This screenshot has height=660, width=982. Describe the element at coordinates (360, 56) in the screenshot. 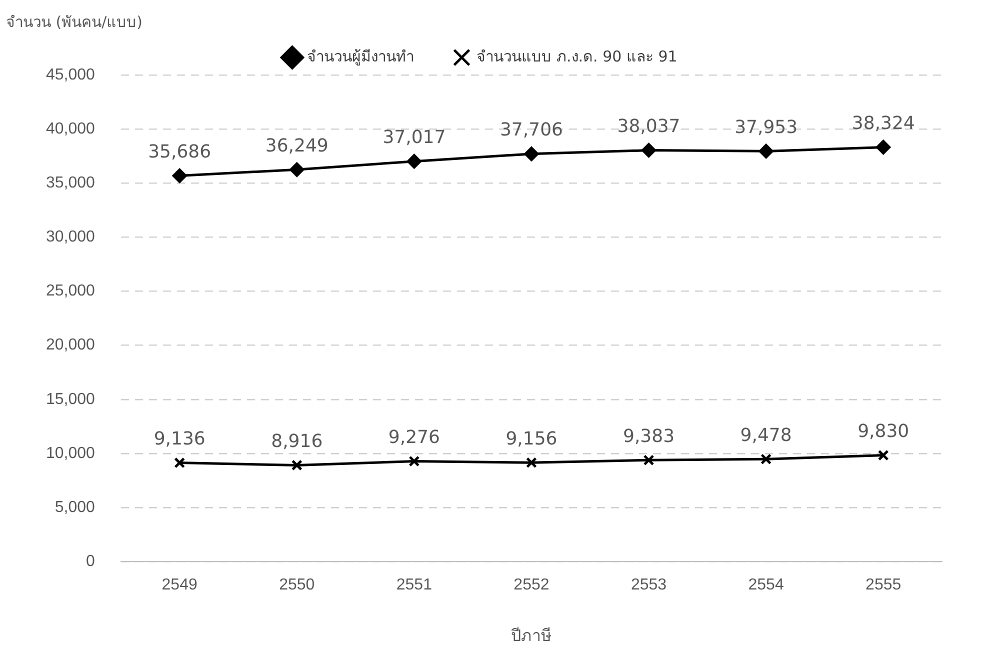

I see `legend-label: จำนวนผู้มีงานทำ` at that location.